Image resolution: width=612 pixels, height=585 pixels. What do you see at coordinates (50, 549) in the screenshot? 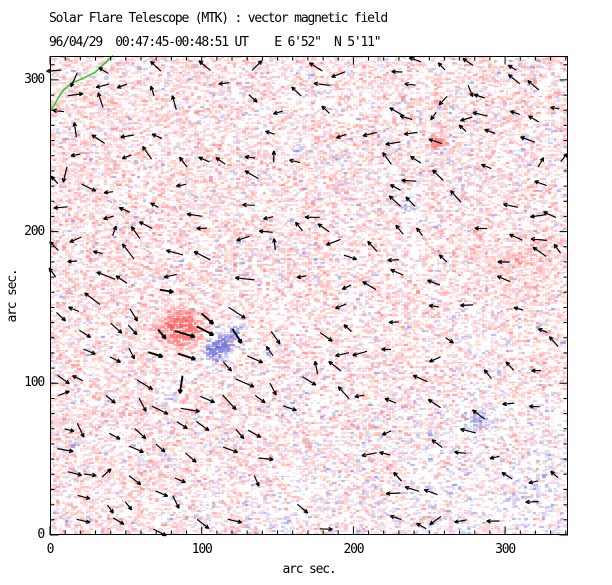
I see `x-tick-label: 0` at bounding box center [50, 549].